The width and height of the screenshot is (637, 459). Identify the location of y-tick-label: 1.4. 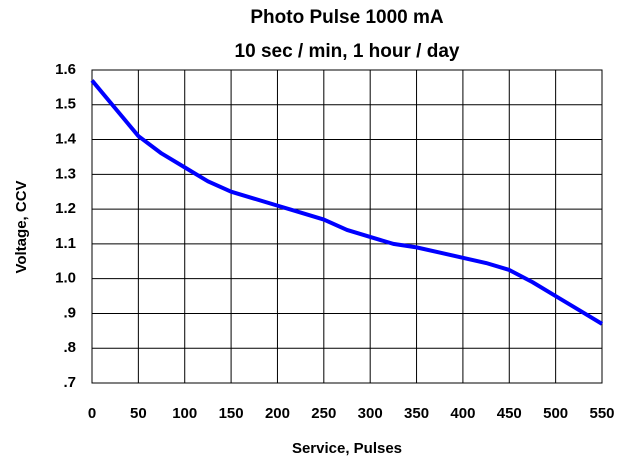
(66, 139).